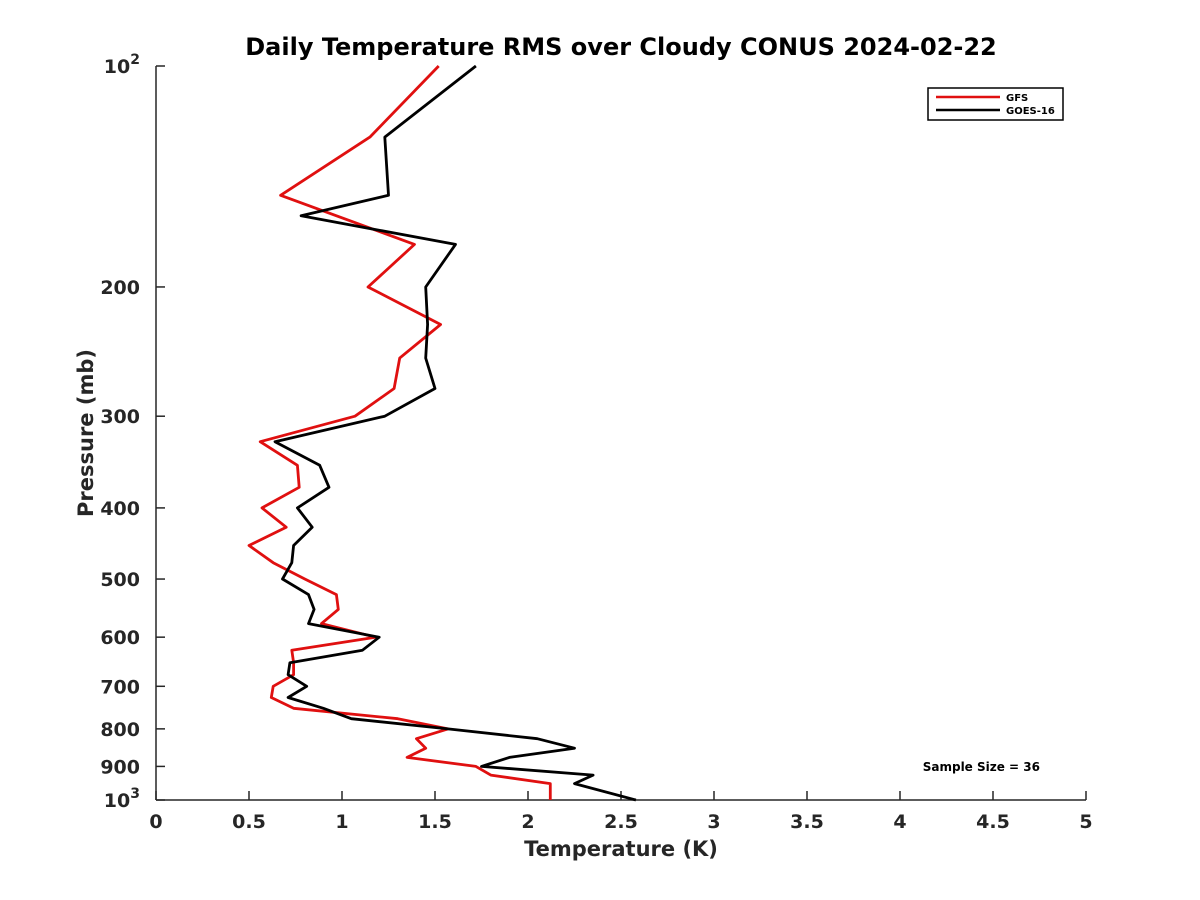 The height and width of the screenshot is (900, 1200). Describe the element at coordinates (120, 580) in the screenshot. I see `y-tick-label: 500` at that location.